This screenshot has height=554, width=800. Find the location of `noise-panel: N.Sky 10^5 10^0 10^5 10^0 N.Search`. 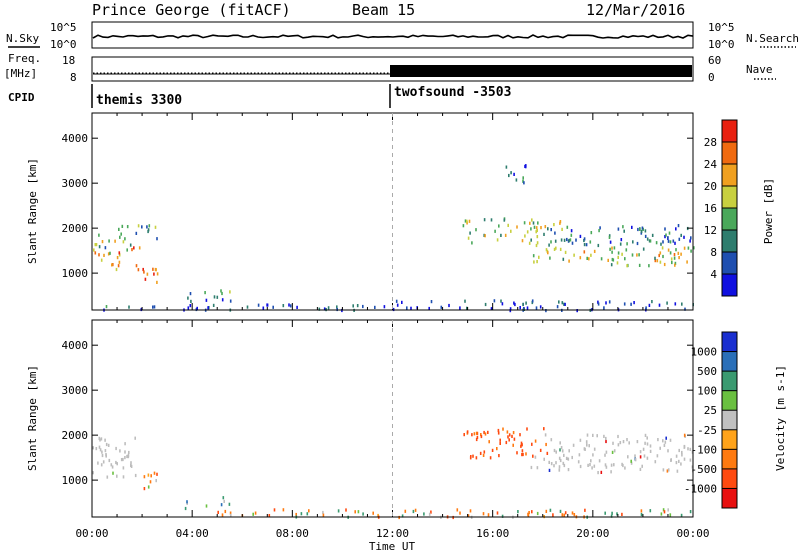

noise-panel: N.Sky 10^5 10^0 10^5 10^0 N.Search is located at coordinates (402, 36).